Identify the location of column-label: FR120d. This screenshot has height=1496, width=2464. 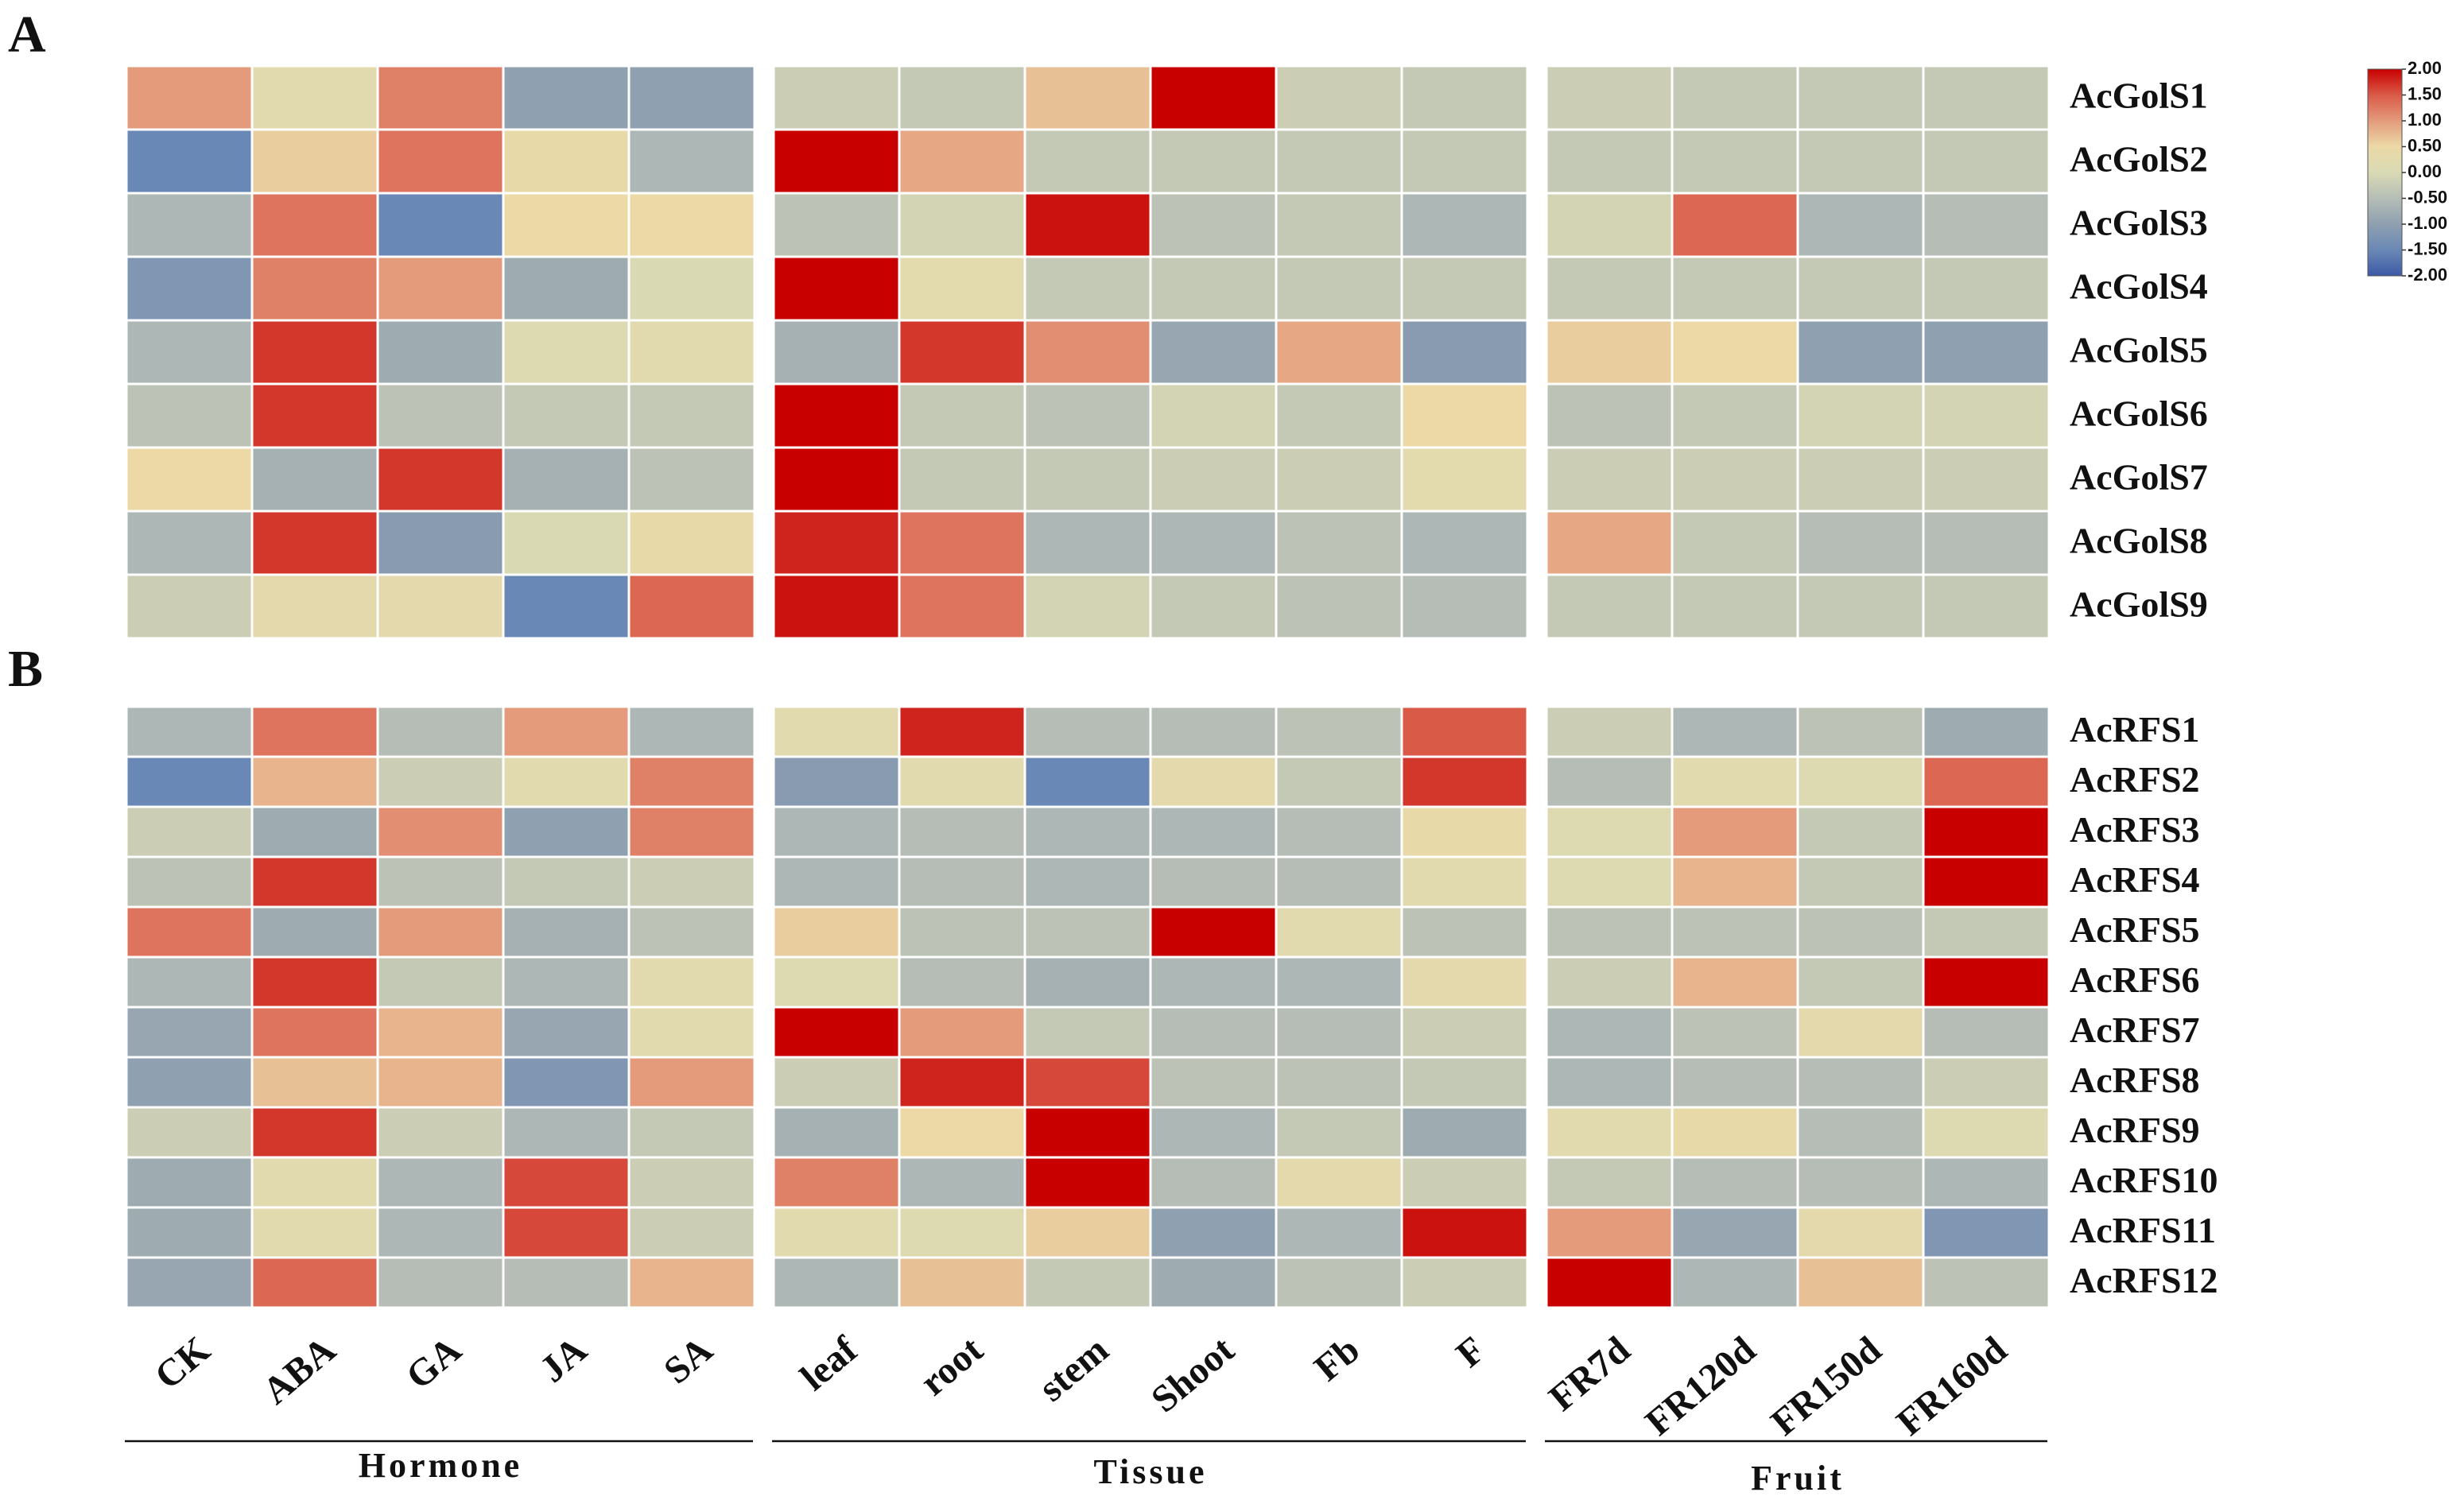
(1700, 1386).